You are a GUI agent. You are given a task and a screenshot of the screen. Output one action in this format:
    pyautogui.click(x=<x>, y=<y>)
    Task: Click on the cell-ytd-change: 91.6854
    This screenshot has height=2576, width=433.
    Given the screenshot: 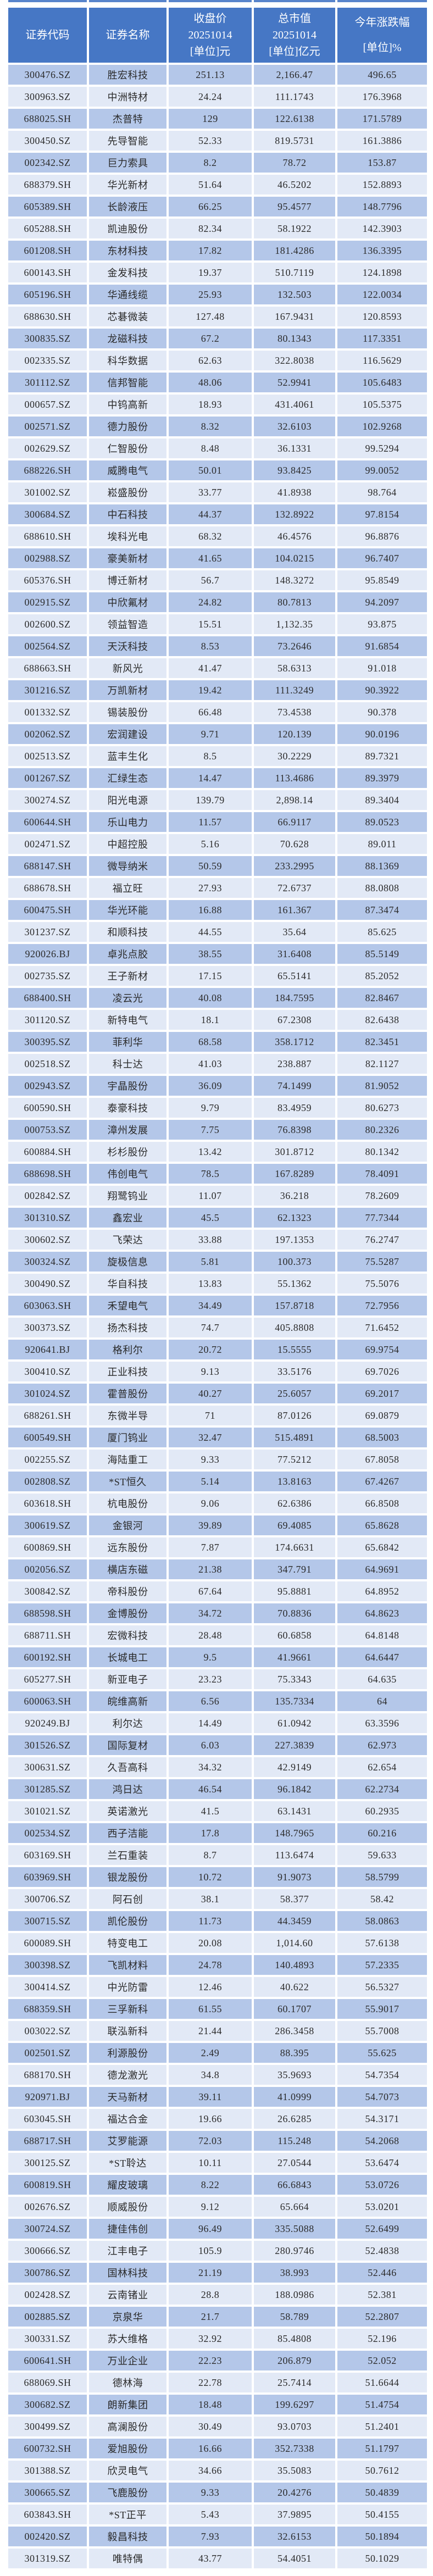 What is the action you would take?
    pyautogui.click(x=382, y=646)
    